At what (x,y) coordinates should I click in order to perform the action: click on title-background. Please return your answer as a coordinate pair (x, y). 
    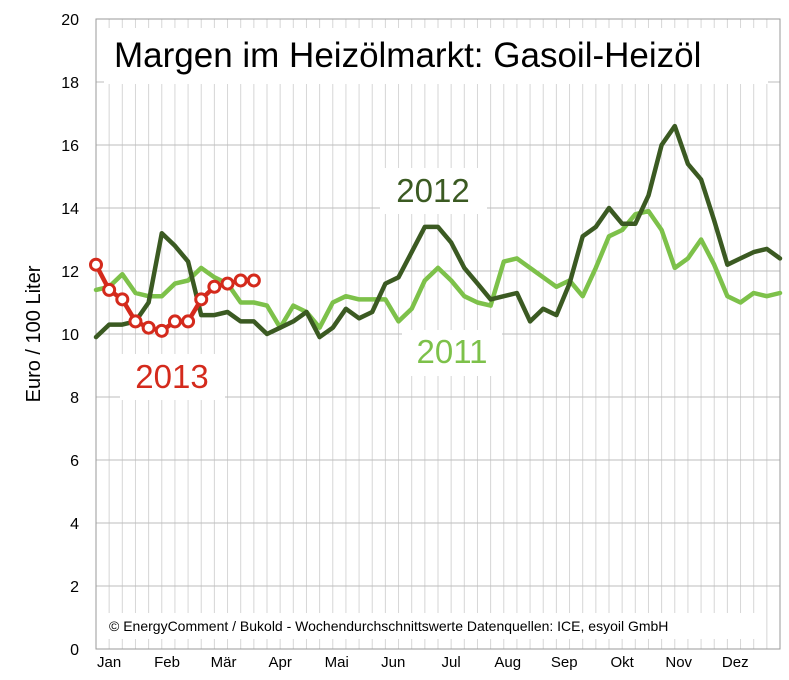
    Looking at the image, I should click on (436, 56).